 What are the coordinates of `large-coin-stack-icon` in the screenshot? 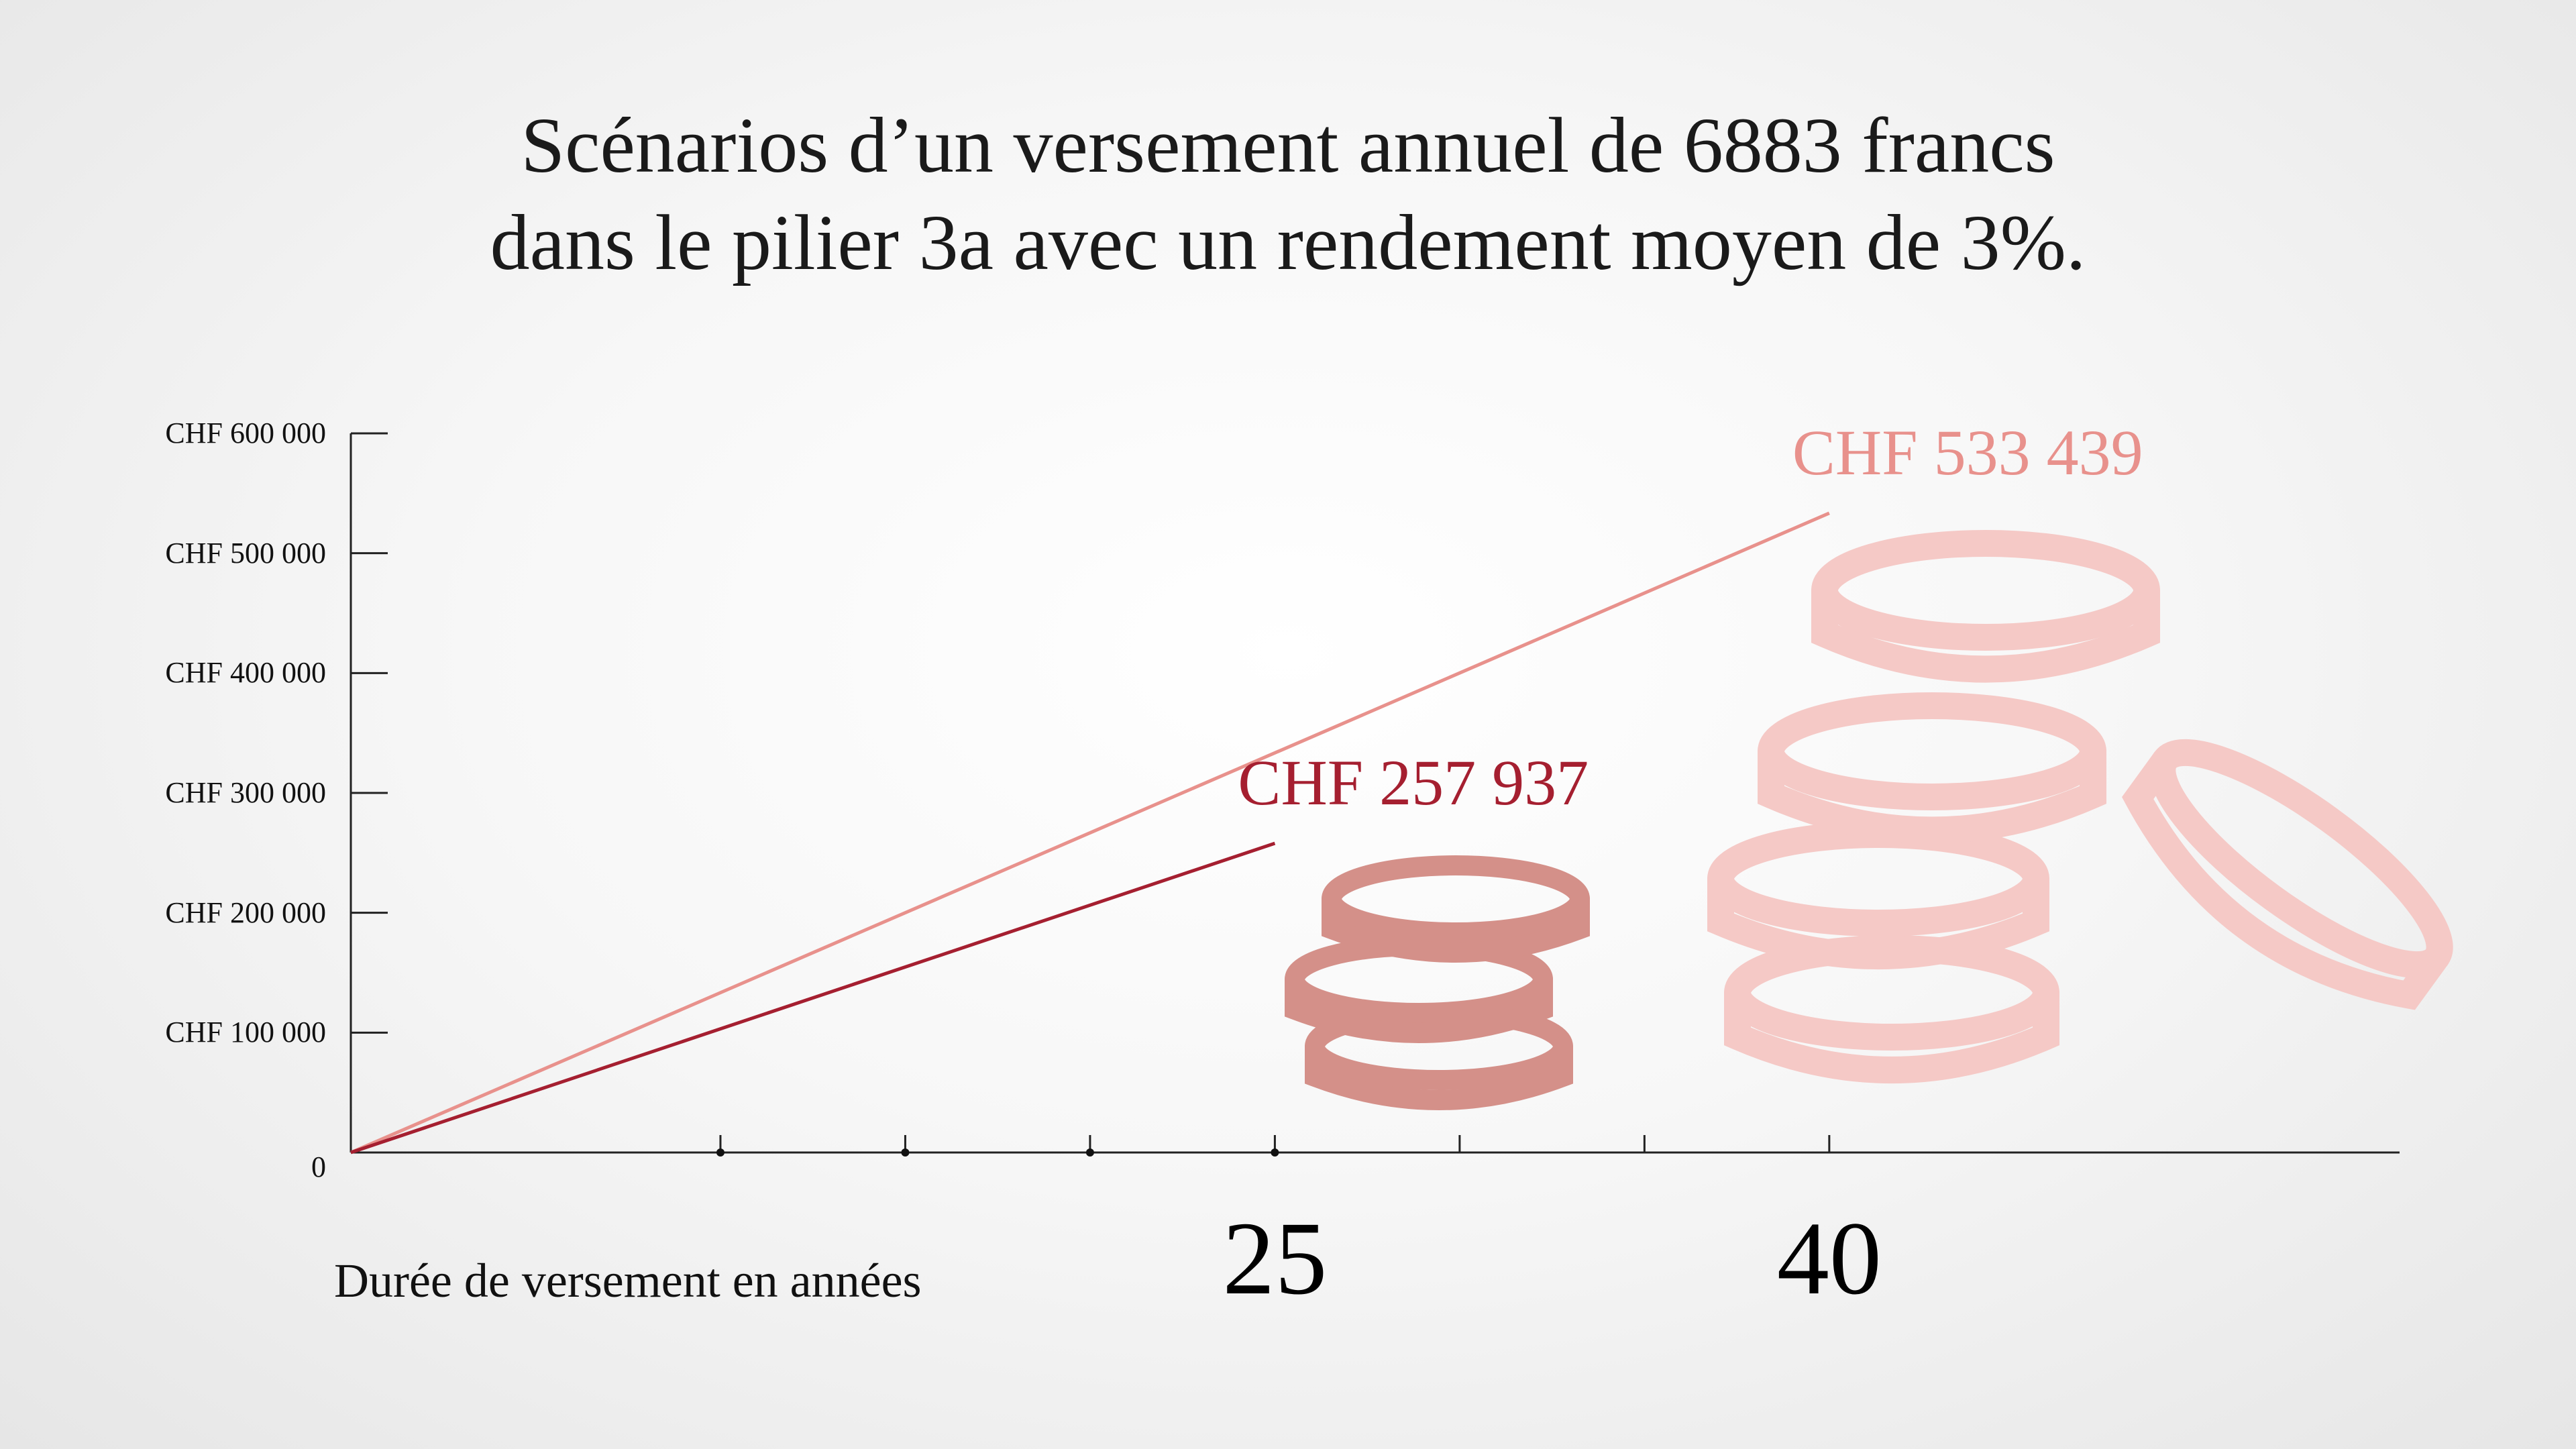 It's located at (2080, 806).